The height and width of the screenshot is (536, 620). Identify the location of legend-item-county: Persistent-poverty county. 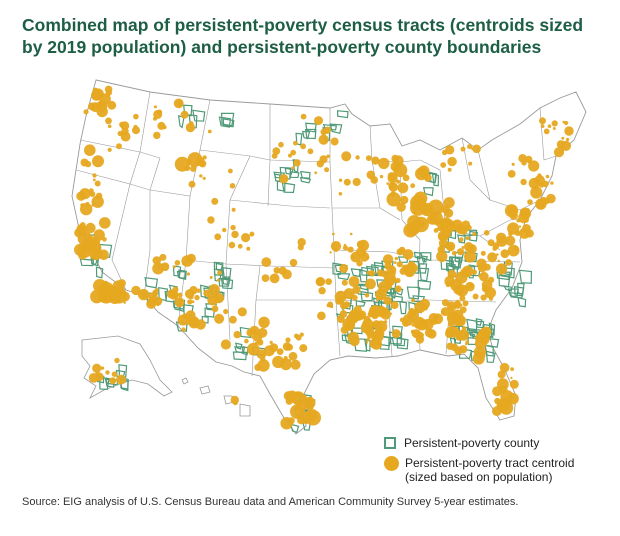
(499, 443).